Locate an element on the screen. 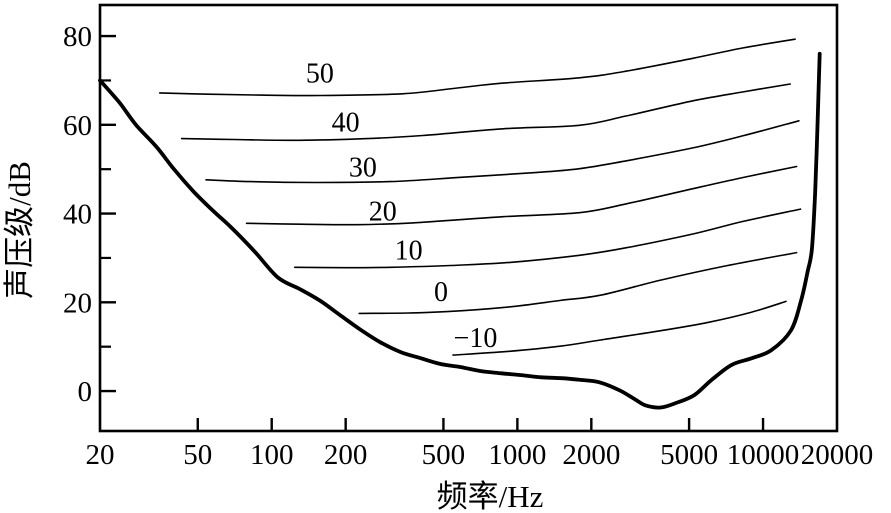 Image resolution: width=891 pixels, height=513 pixels. curve-label-contour-40: 40 is located at coordinates (346, 123).